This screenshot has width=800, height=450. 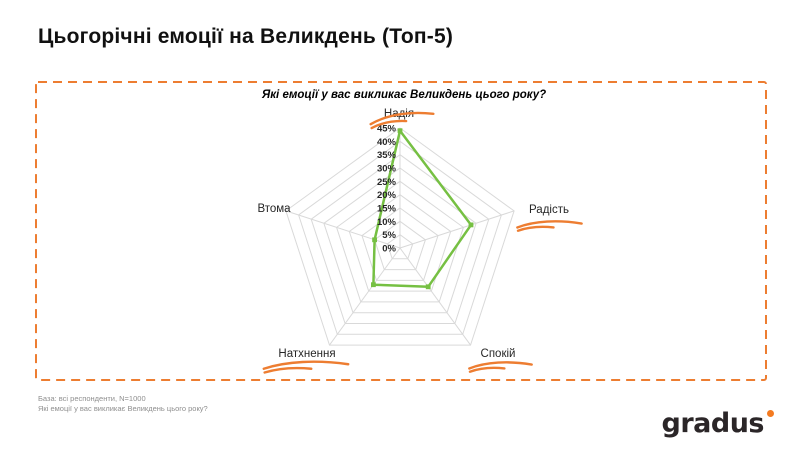 What do you see at coordinates (387, 222) in the screenshot?
I see `radar-tick-label: 10%` at bounding box center [387, 222].